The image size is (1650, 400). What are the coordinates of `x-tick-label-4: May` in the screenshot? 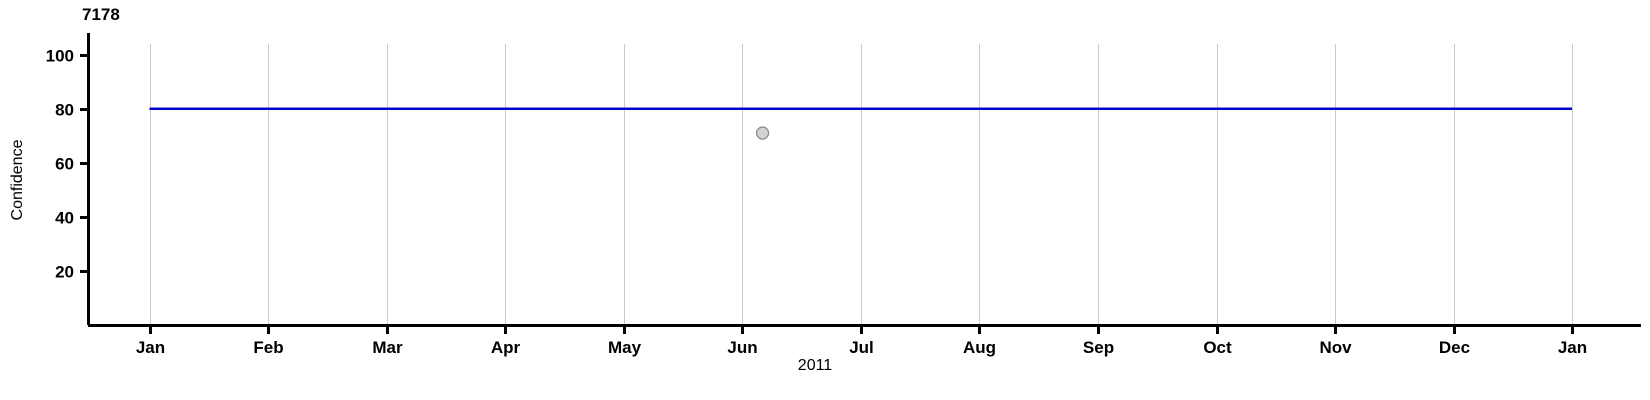 It's located at (625, 347).